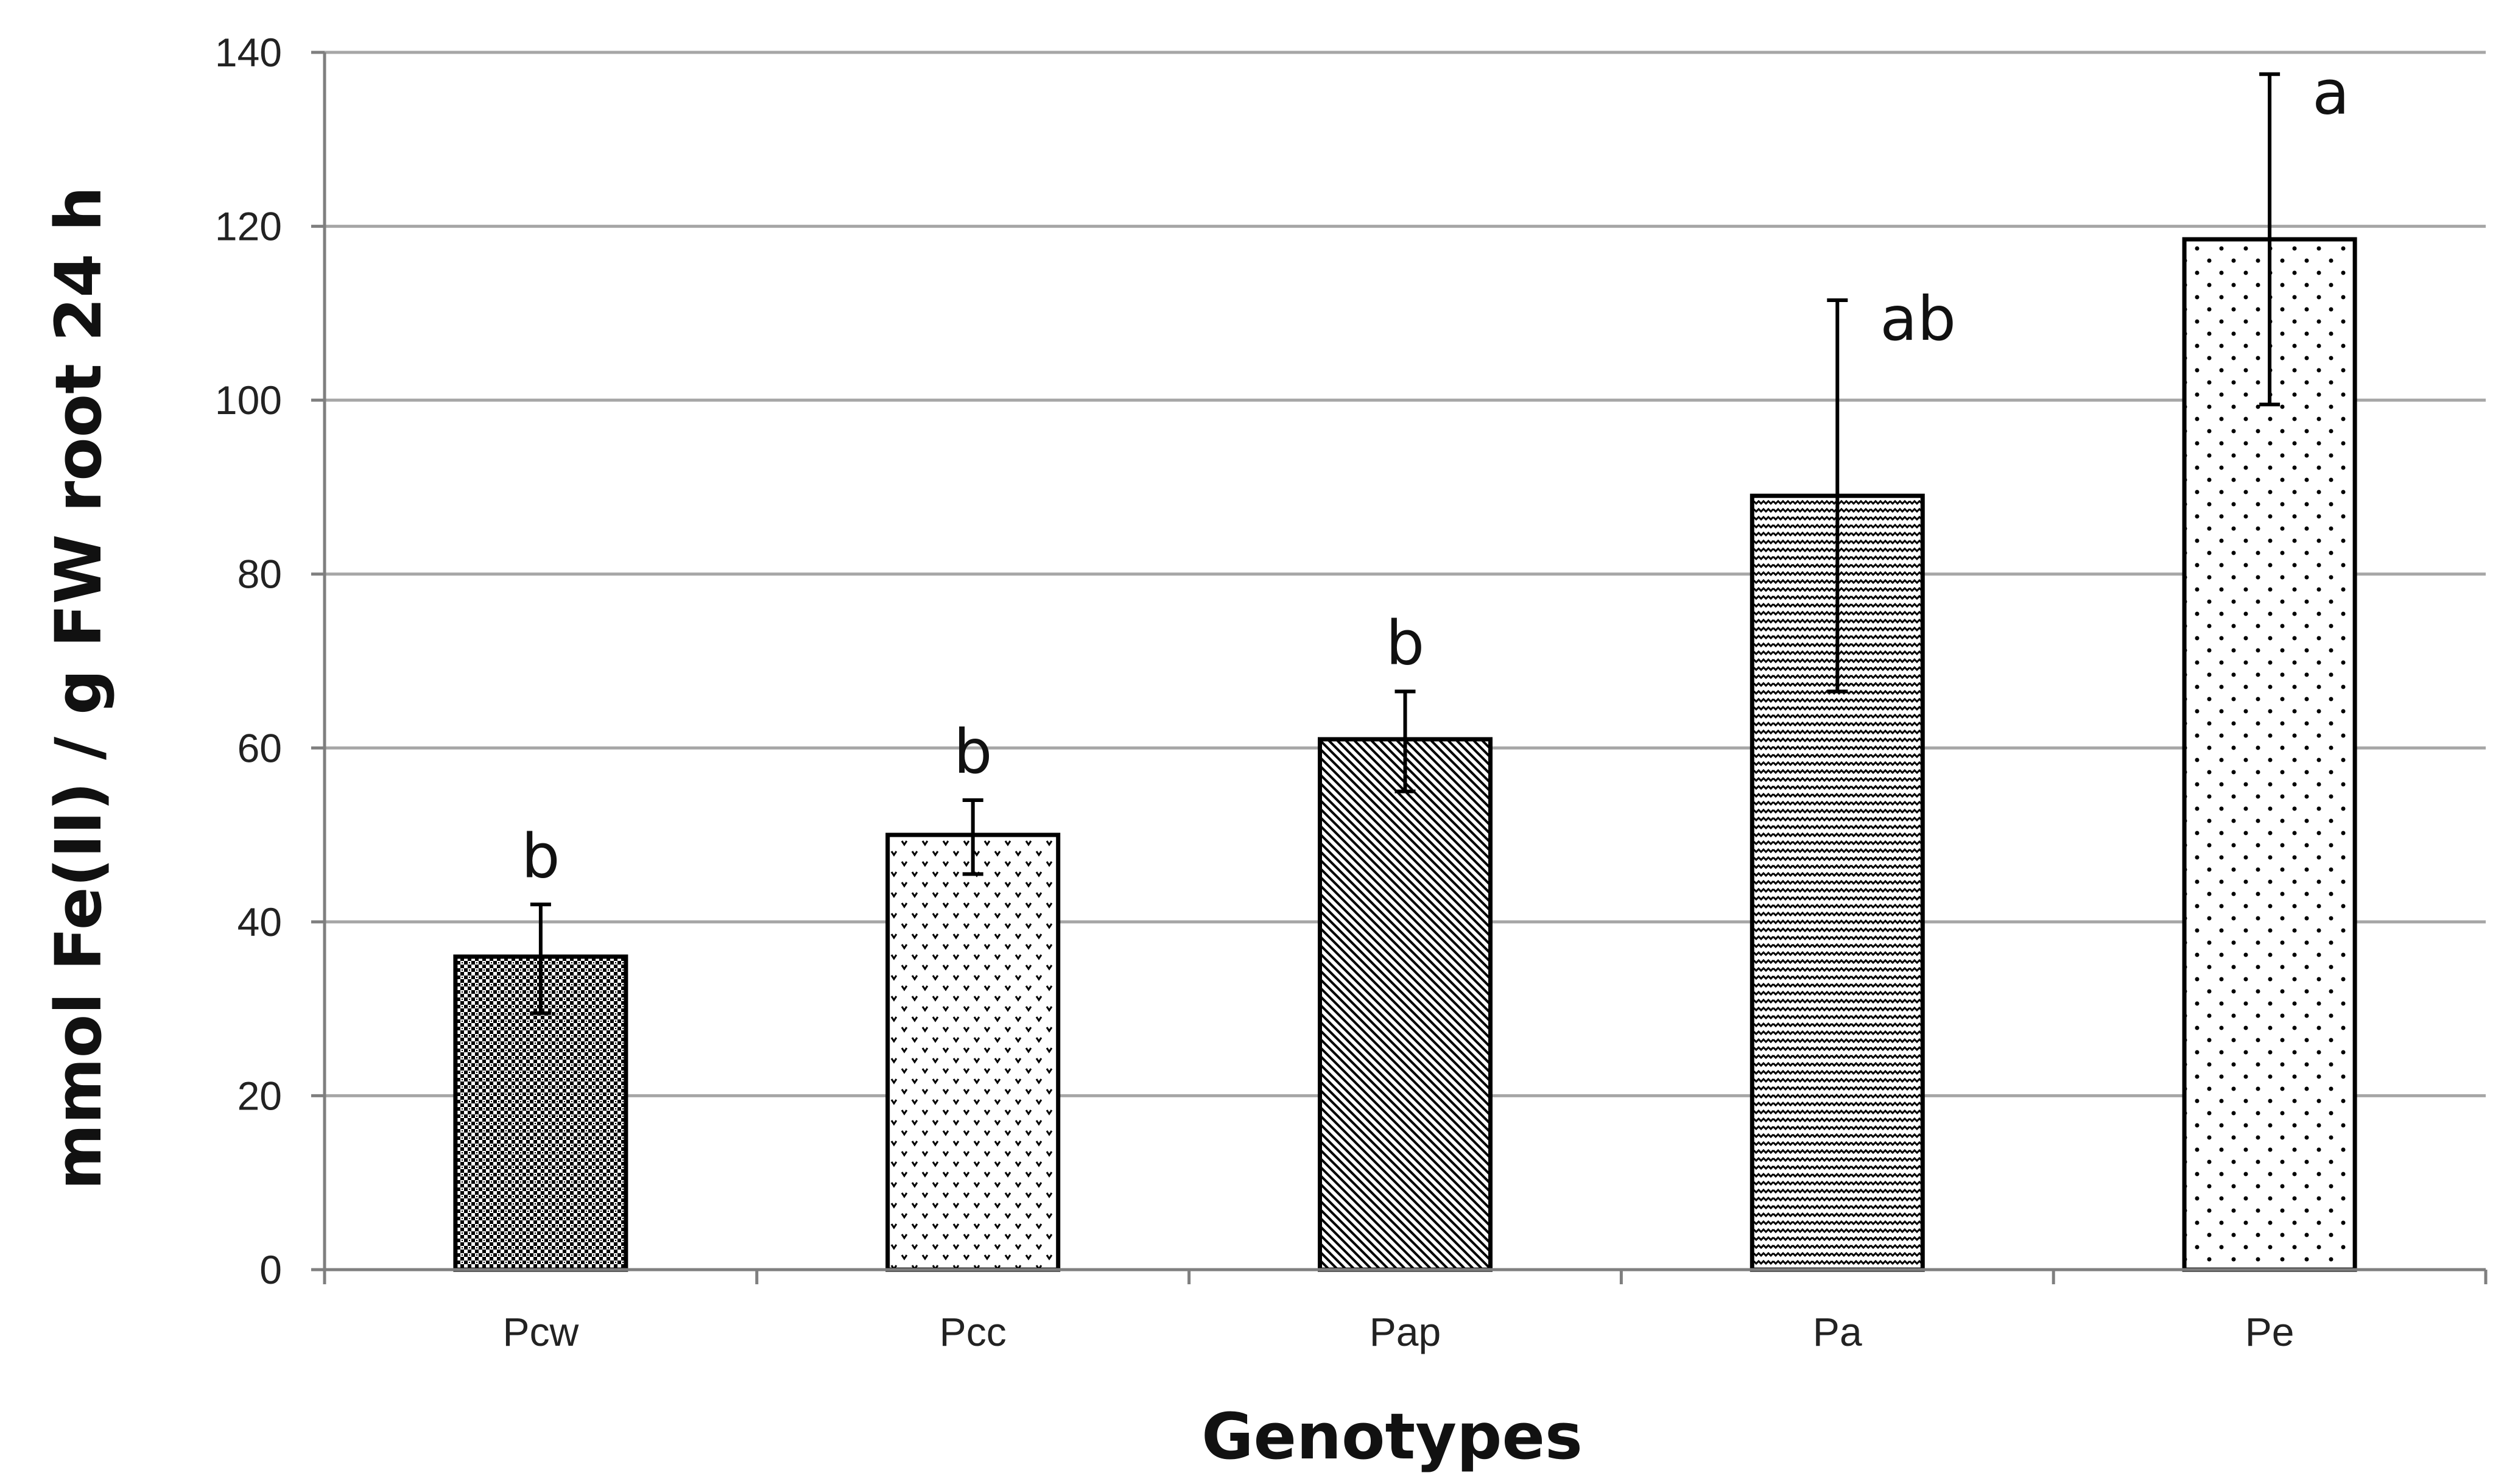  I want to click on error-bar-pcc, so click(972, 837).